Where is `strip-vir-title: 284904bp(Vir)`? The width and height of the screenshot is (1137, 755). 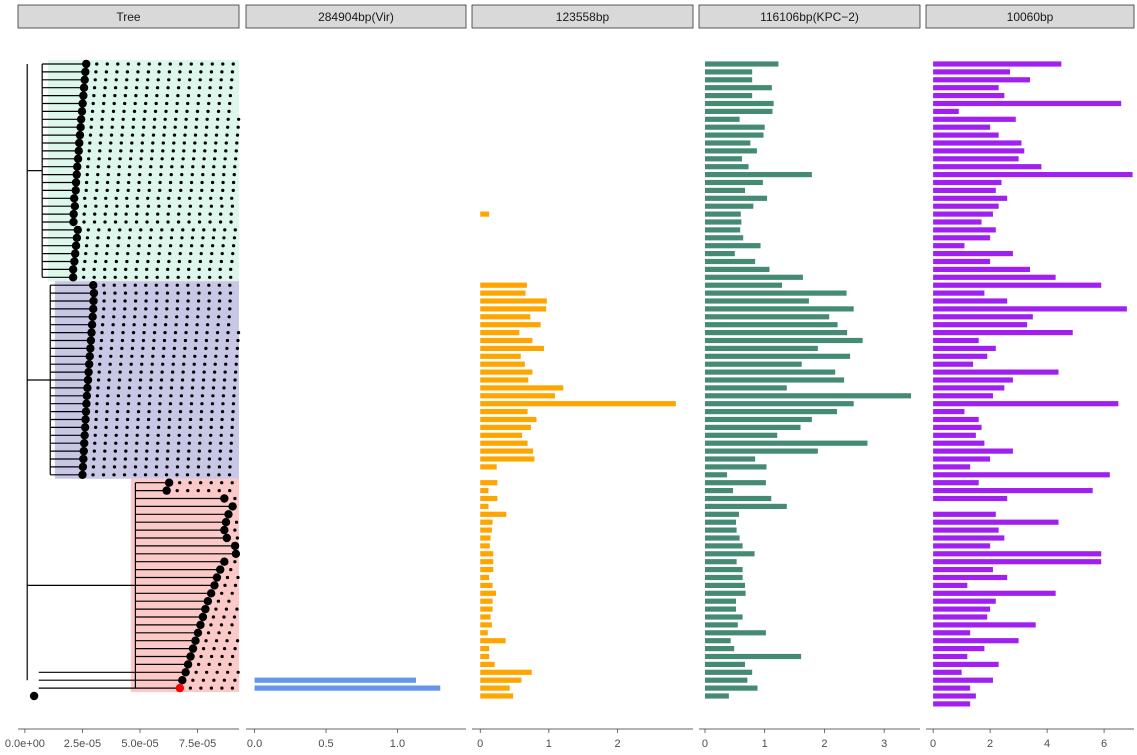
strip-vir-title: 284904bp(Vir) is located at coordinates (356, 17).